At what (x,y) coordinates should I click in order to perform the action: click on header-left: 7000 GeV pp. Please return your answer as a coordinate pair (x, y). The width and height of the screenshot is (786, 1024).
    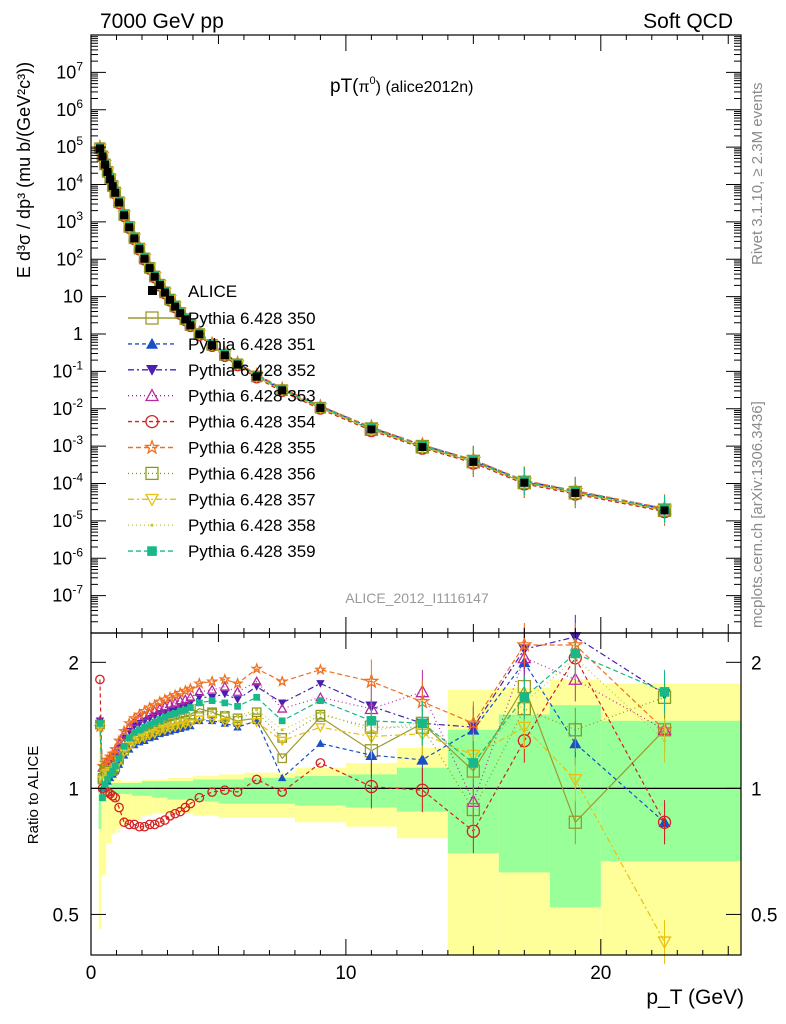
    Looking at the image, I should click on (162, 21).